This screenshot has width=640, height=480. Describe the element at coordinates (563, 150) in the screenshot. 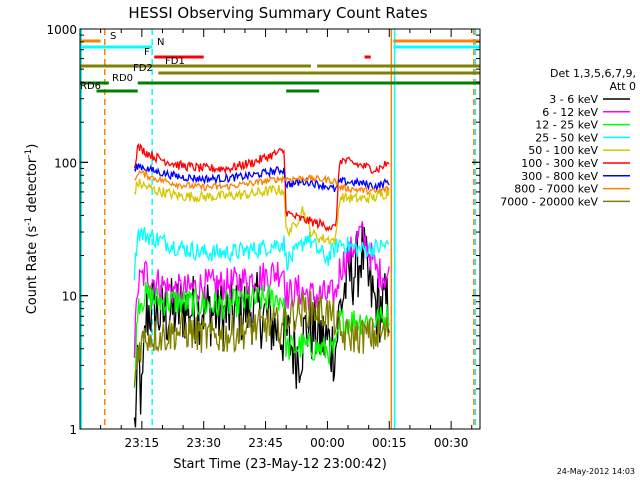

I see `legend-entry: 50 - 100 keV` at that location.